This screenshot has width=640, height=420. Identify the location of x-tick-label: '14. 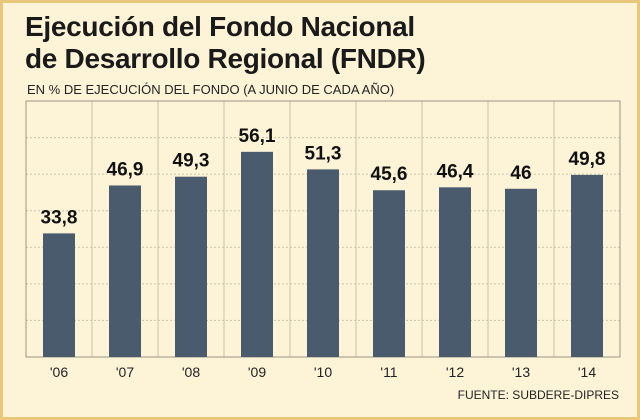
(587, 372).